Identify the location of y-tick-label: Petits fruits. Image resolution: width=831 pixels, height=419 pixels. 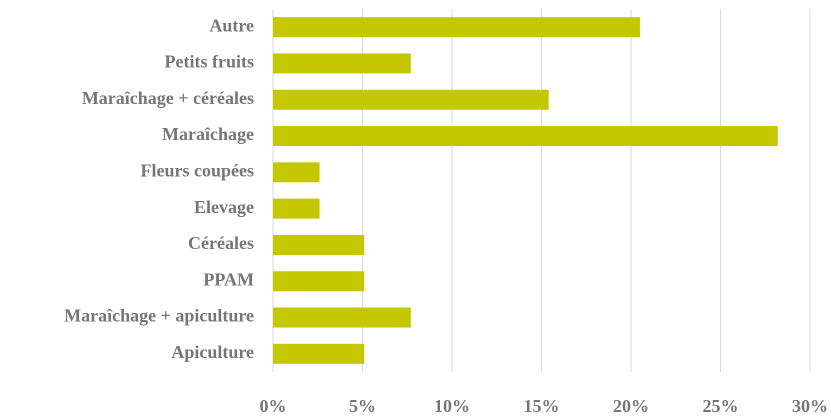
(209, 62).